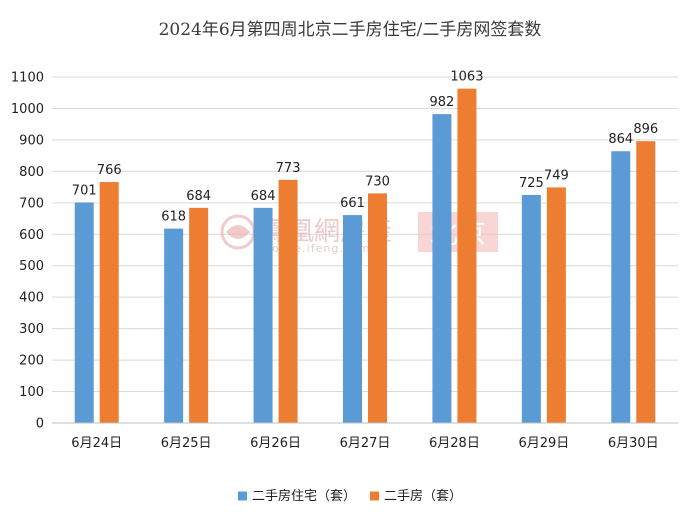 The width and height of the screenshot is (700, 522). What do you see at coordinates (109, 170) in the screenshot?
I see `data-label: 766` at bounding box center [109, 170].